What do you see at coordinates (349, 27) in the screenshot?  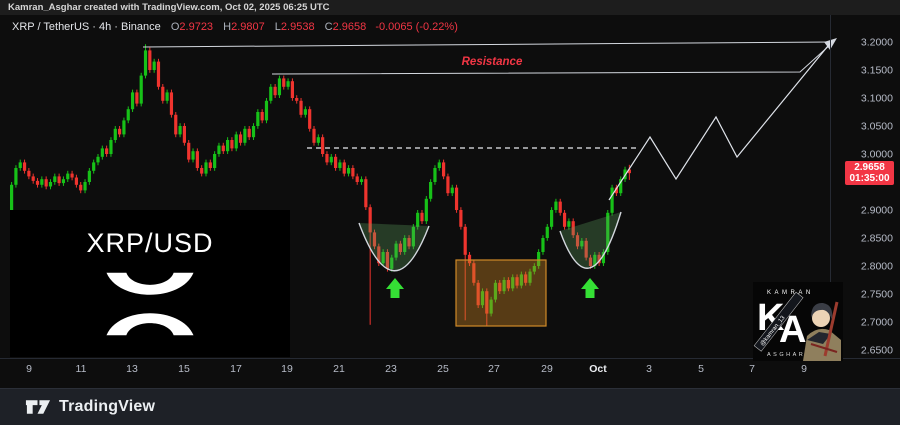 I see `close-value: 2.9658` at bounding box center [349, 27].